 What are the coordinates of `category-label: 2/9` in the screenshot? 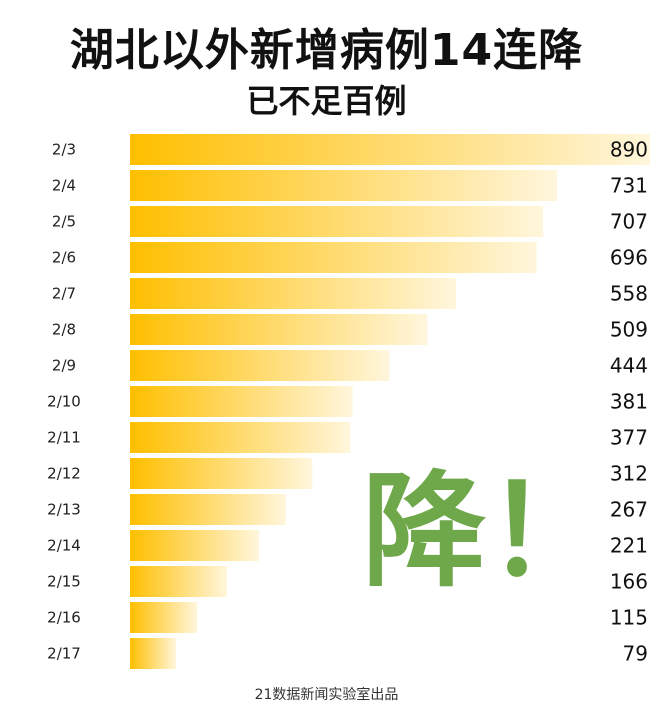 It's located at (64, 366).